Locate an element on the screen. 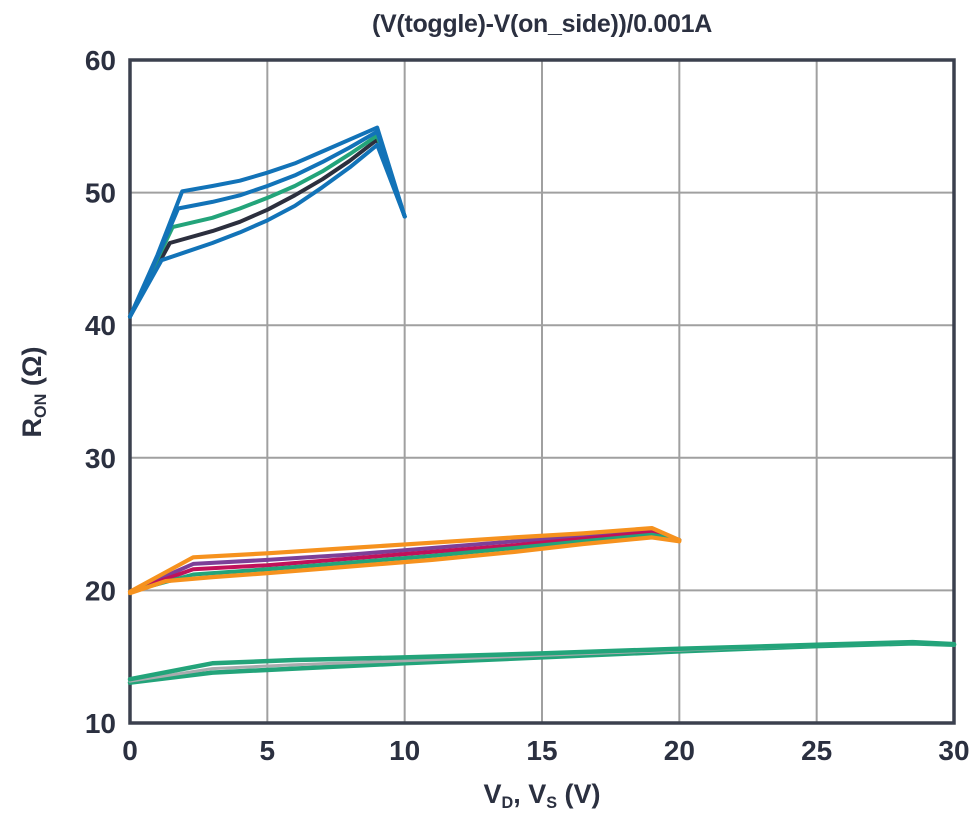 Image resolution: width=976 pixels, height=837 pixels. series-mid-vdd-orange-bottom is located at coordinates (404, 565).